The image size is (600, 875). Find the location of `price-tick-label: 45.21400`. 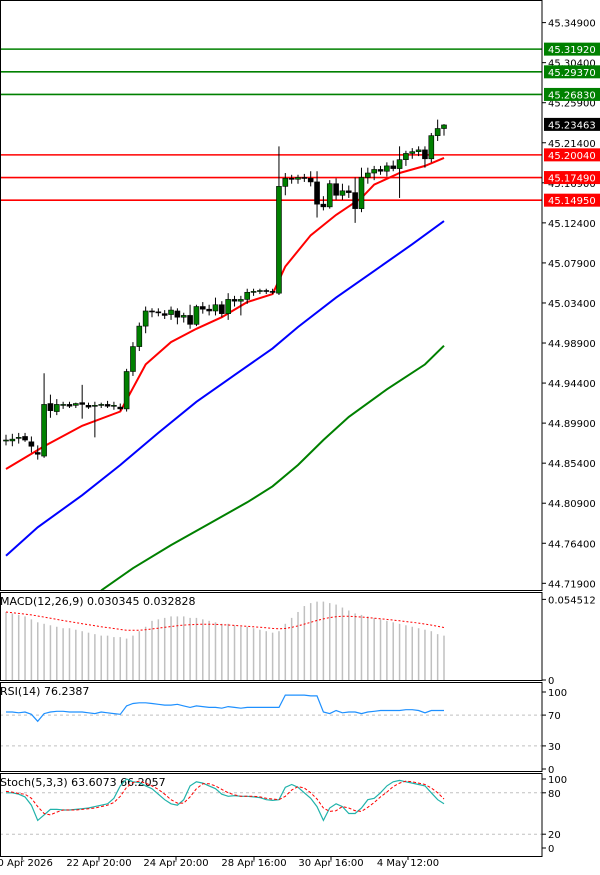

price-tick-label: 45.21400 is located at coordinates (572, 144).